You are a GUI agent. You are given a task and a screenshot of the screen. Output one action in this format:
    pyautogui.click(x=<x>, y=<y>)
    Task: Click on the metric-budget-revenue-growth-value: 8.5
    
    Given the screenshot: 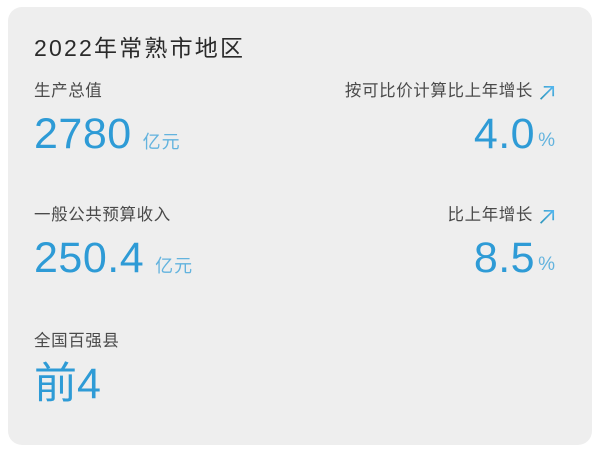 What is the action you would take?
    pyautogui.click(x=504, y=258)
    